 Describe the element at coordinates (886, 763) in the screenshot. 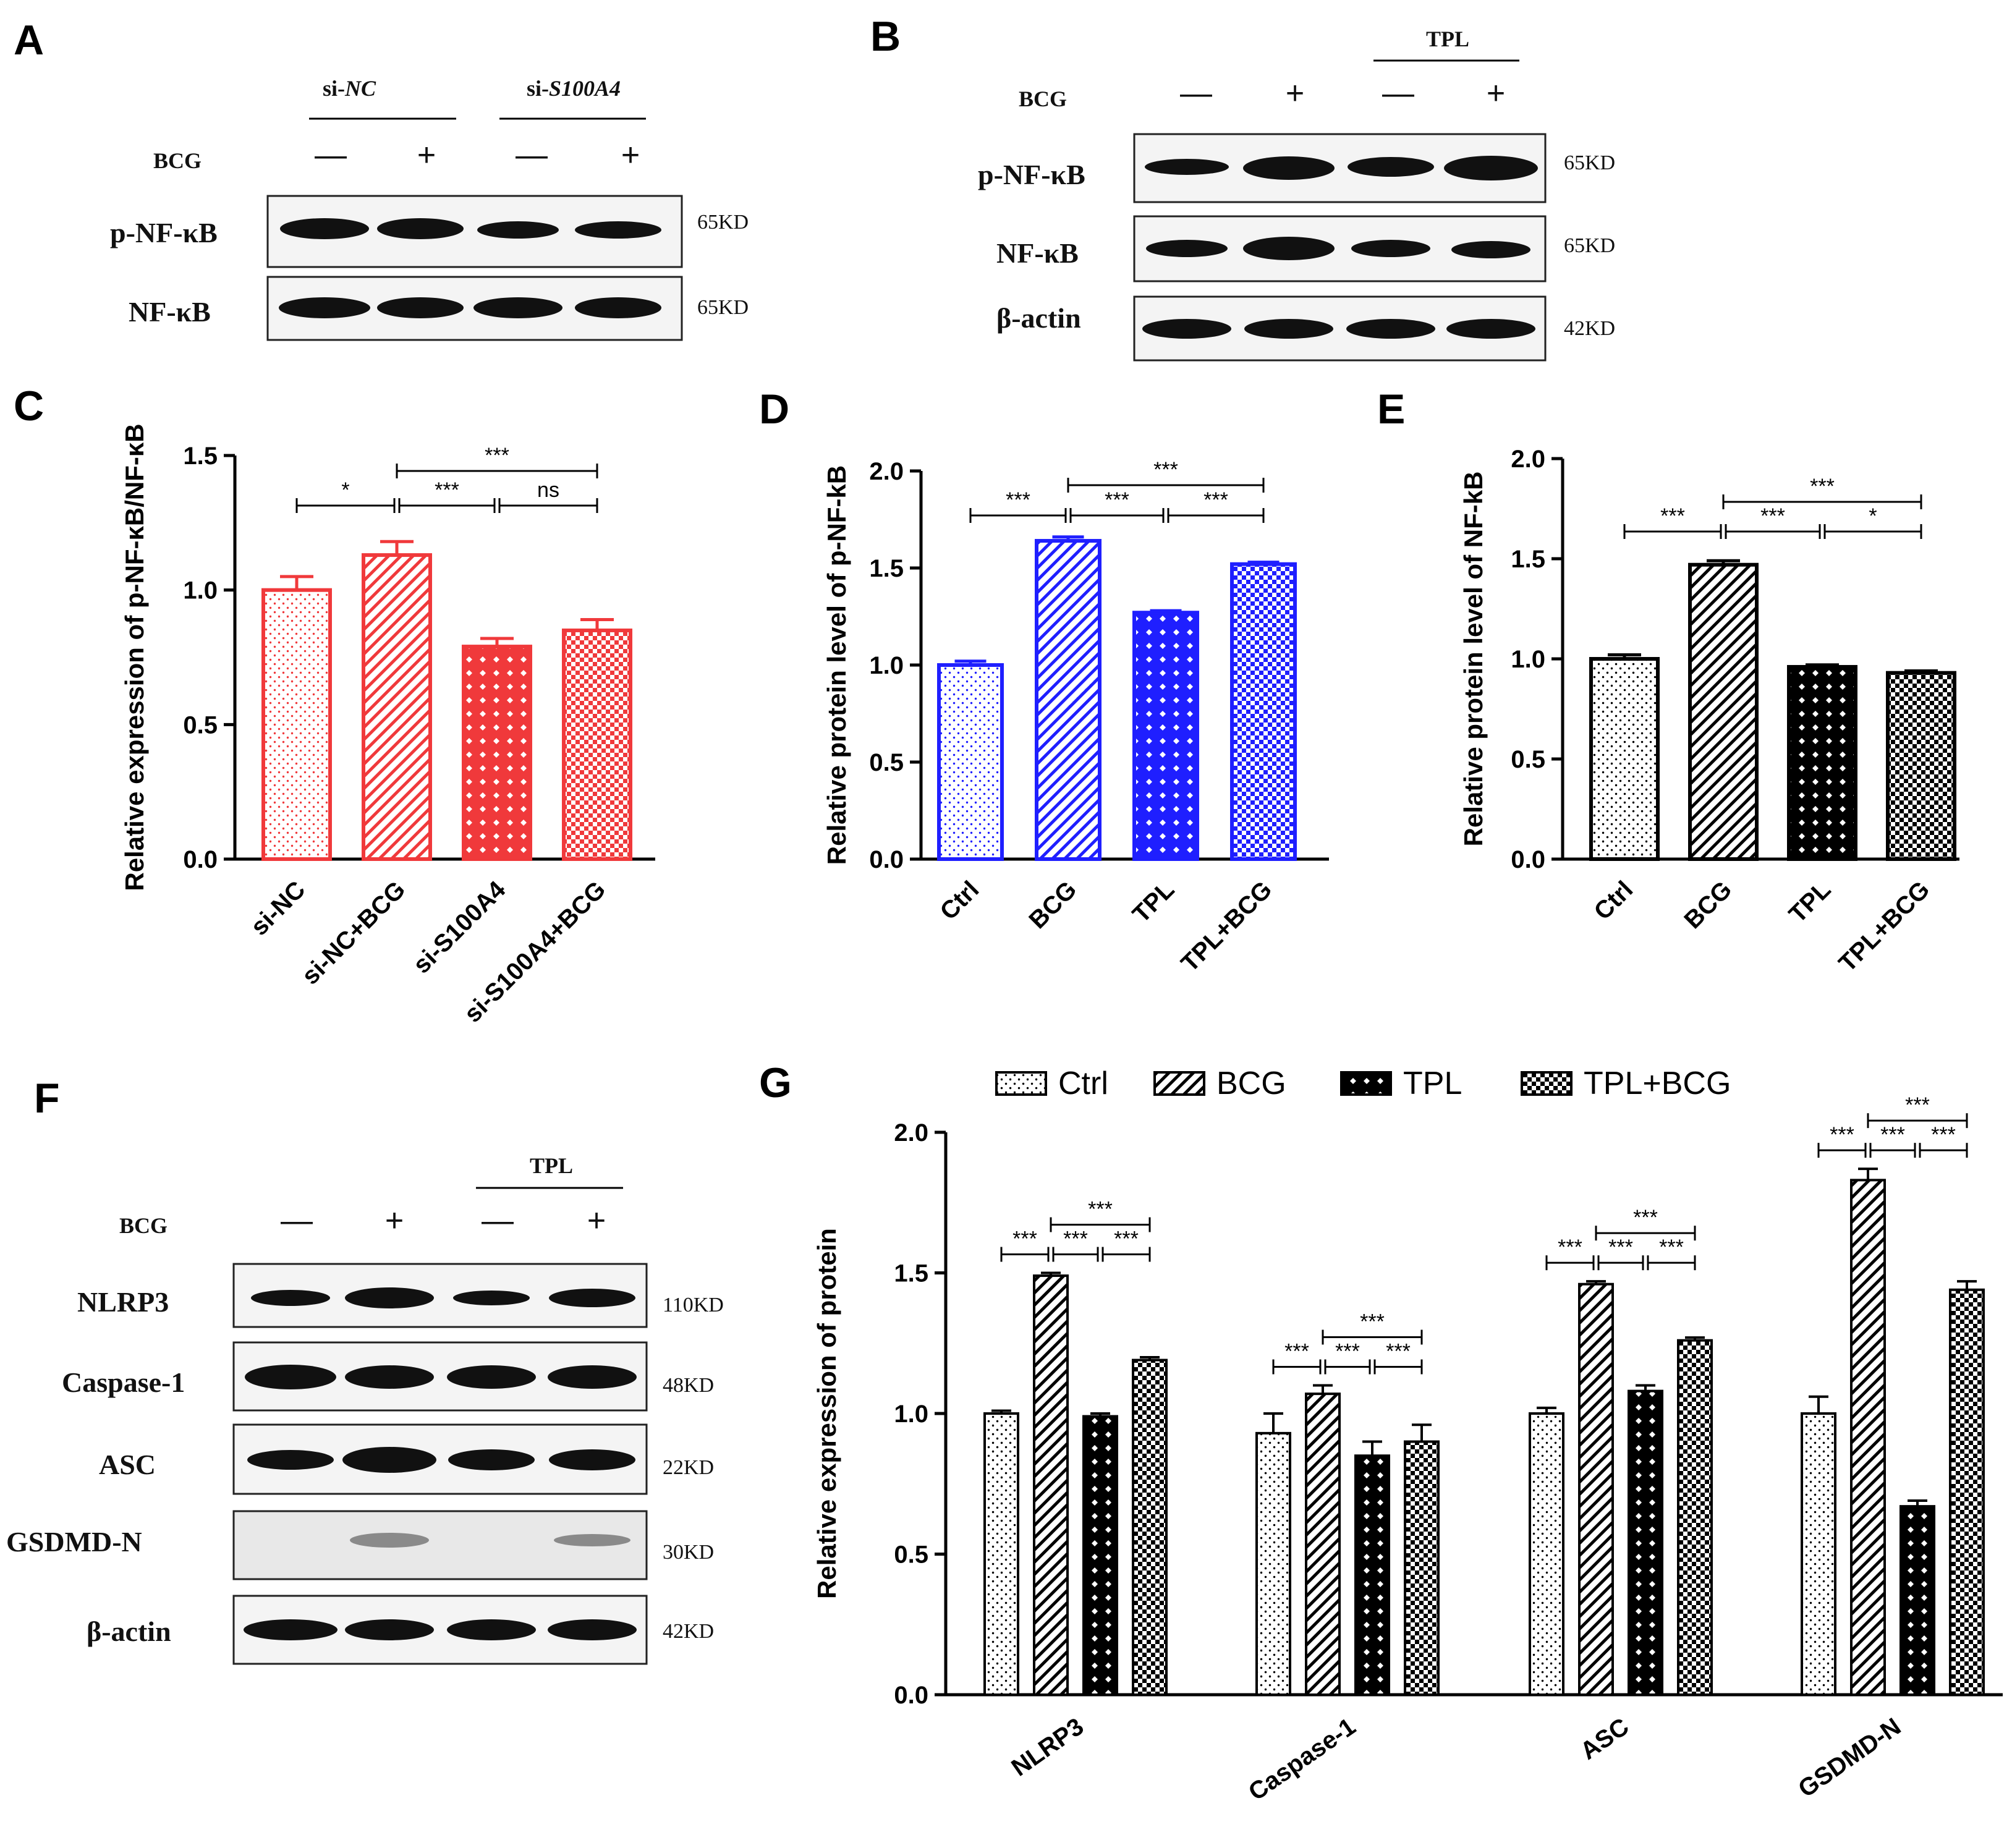

I see `chart-d-y-tick-label: 0.5` at that location.